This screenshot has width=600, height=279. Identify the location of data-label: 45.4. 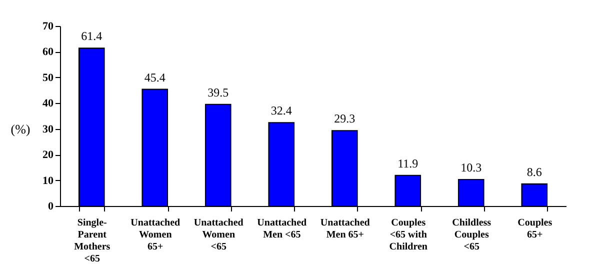
(155, 77).